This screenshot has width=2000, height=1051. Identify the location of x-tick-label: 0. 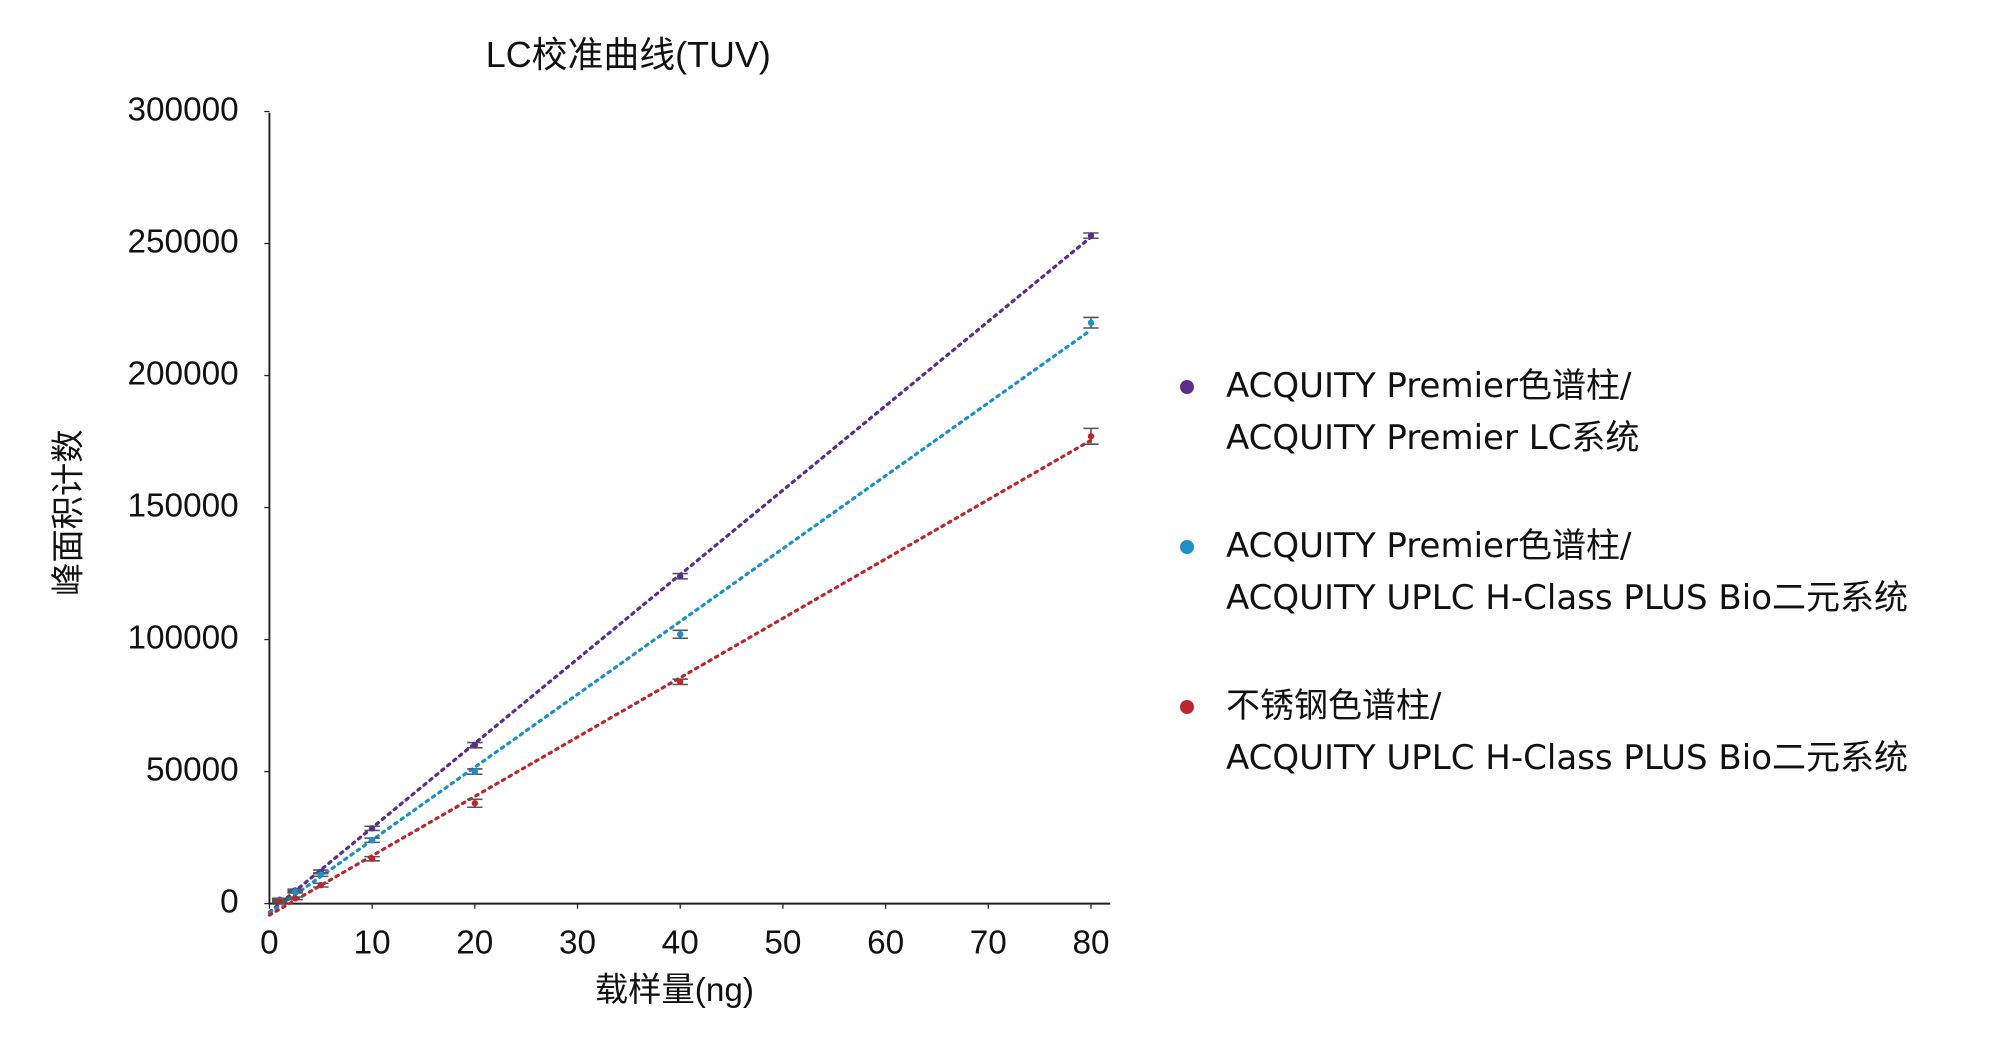
(269, 942).